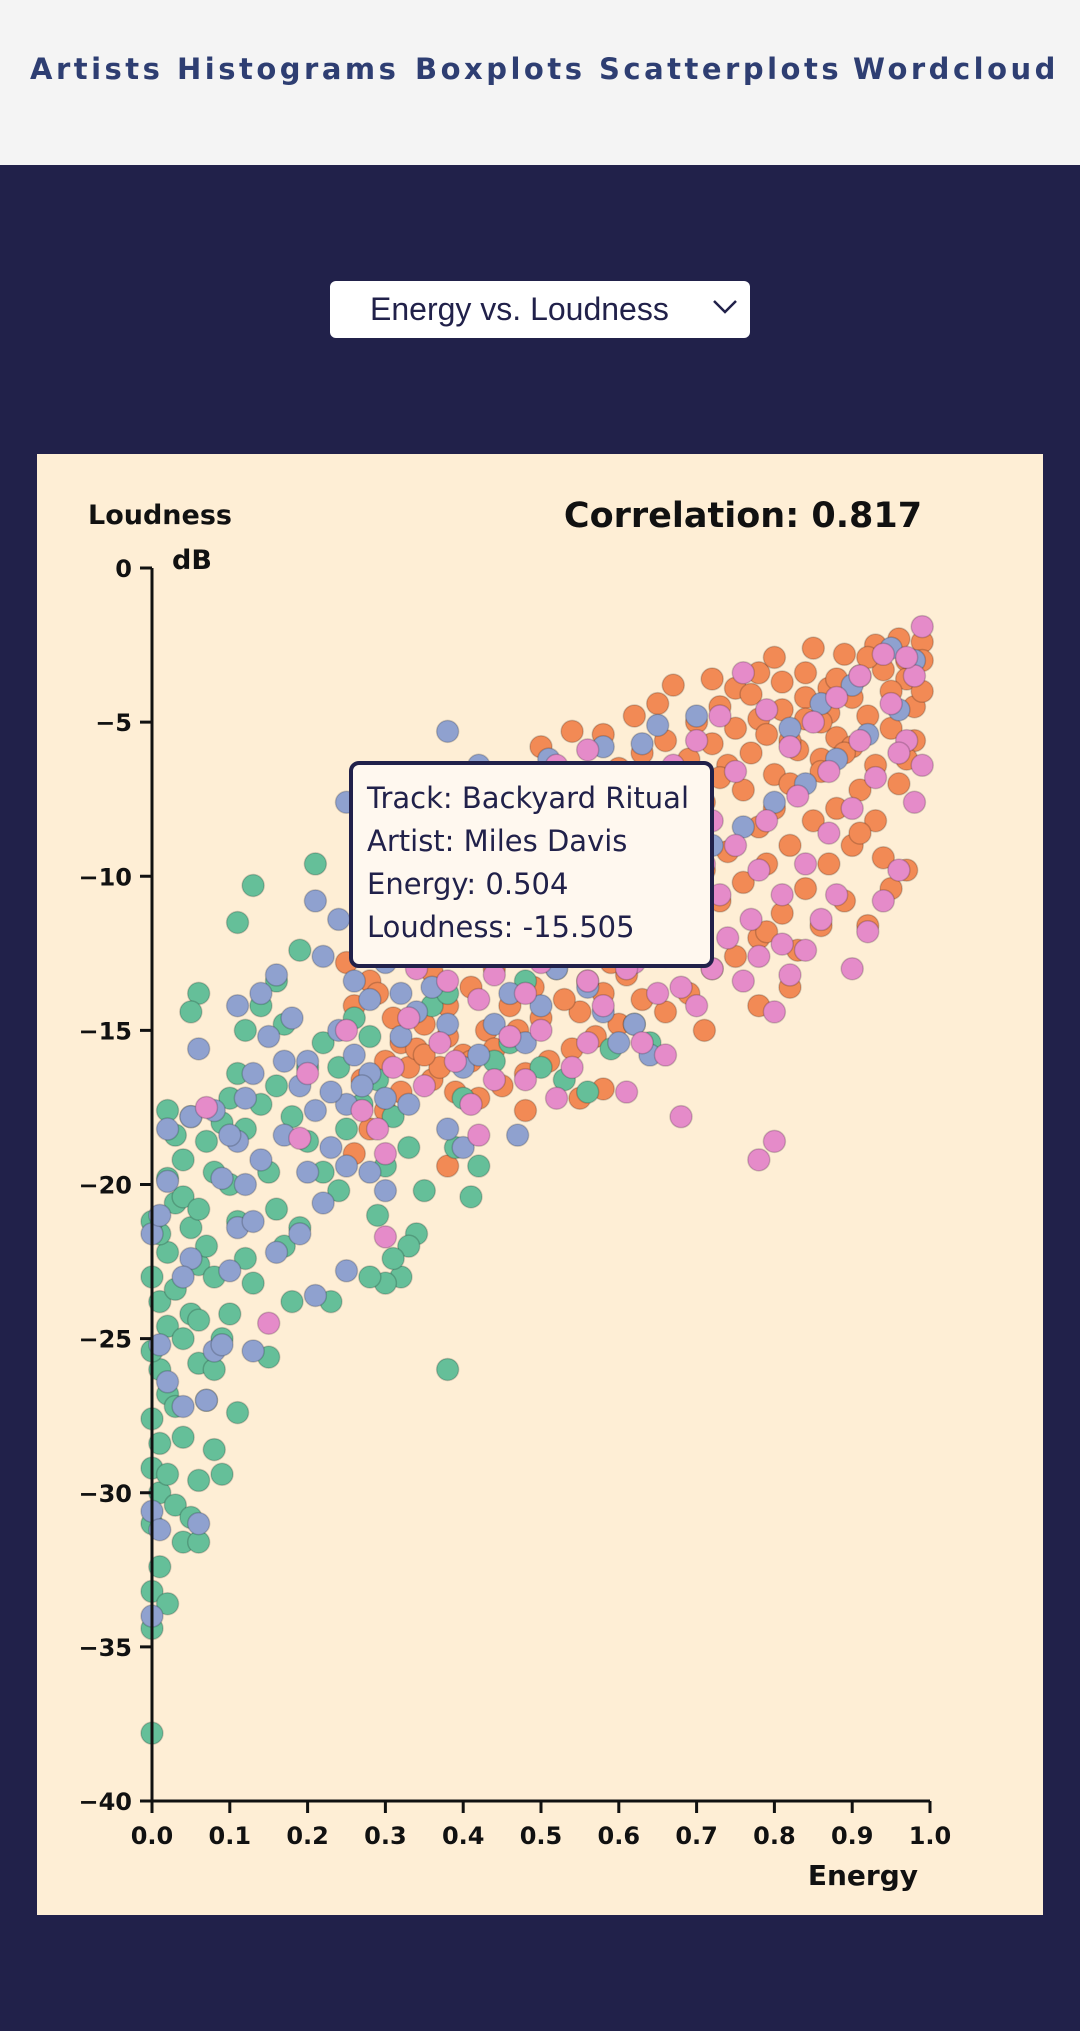 This screenshot has width=1080, height=2031. I want to click on chart-select: Energy vs. Loudness, so click(540, 309).